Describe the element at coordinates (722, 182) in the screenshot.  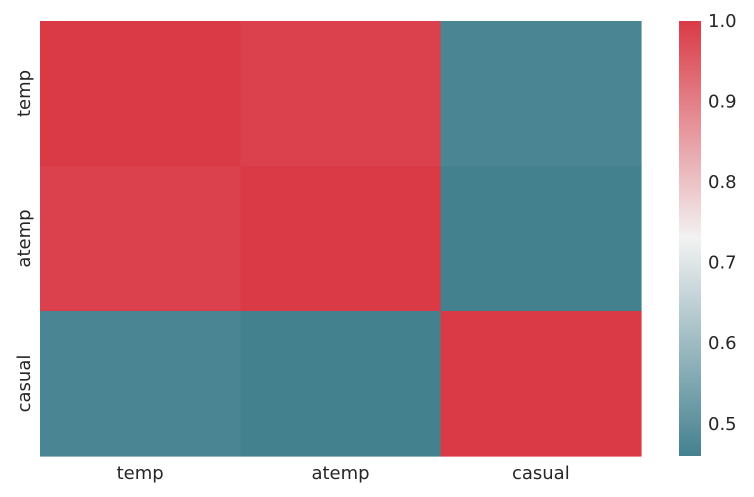
I see `colorbar-tick-label: 0.8` at that location.